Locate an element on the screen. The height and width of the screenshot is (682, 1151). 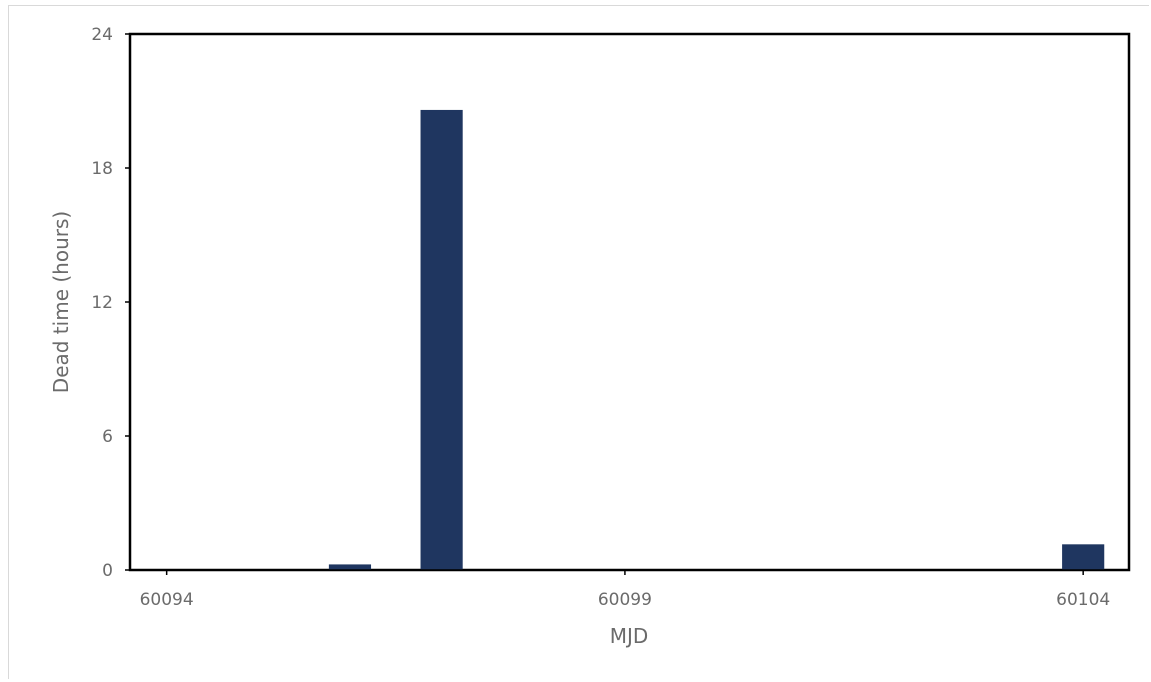
y-tick-label-12: 12 is located at coordinates (102, 303).